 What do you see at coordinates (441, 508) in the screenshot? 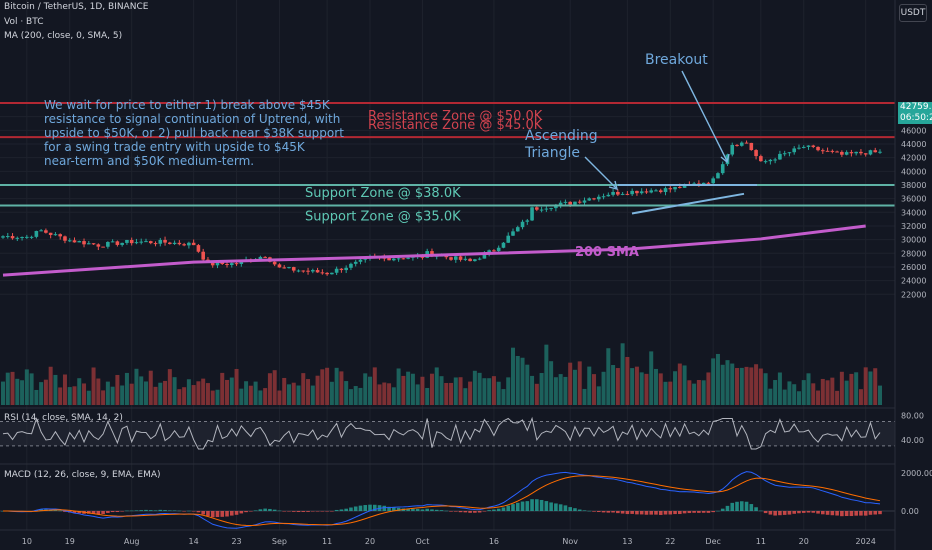
I see `macd-histogram` at bounding box center [441, 508].